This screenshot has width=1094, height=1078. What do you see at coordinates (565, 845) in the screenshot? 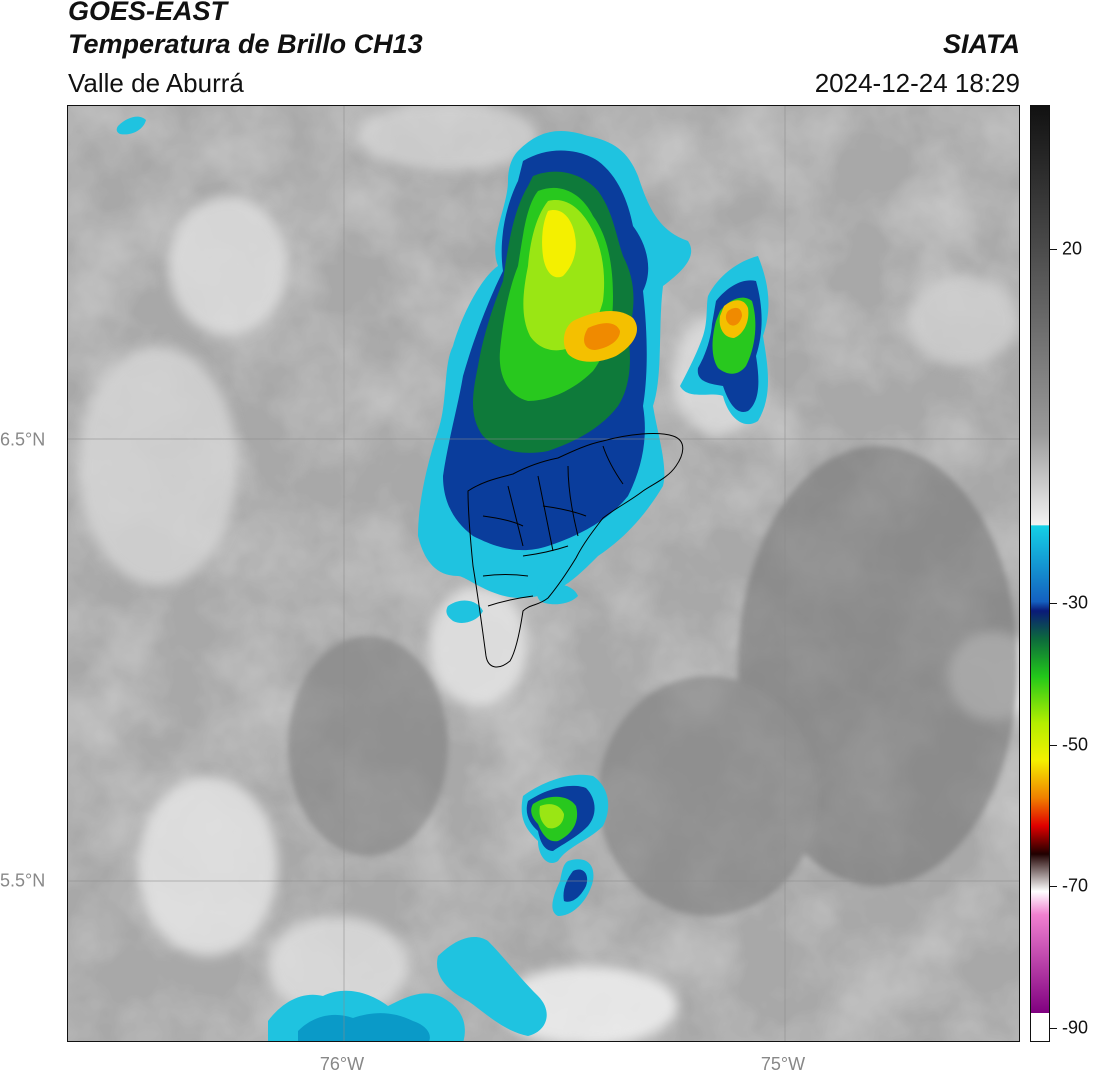
I see `storm-cell-south` at bounding box center [565, 845].